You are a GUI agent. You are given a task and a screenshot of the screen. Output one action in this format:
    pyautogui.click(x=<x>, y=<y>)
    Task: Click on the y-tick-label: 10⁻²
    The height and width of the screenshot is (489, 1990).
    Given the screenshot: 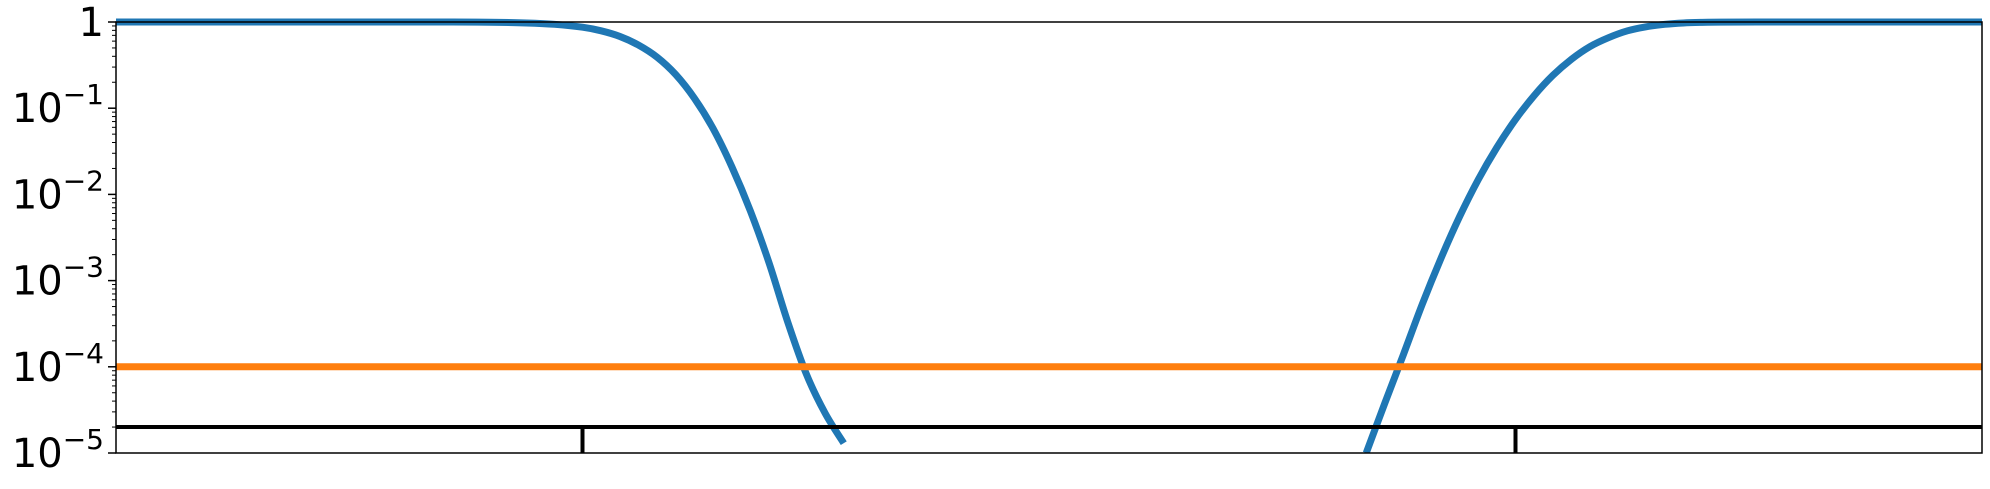 What is the action you would take?
    pyautogui.click(x=58, y=191)
    